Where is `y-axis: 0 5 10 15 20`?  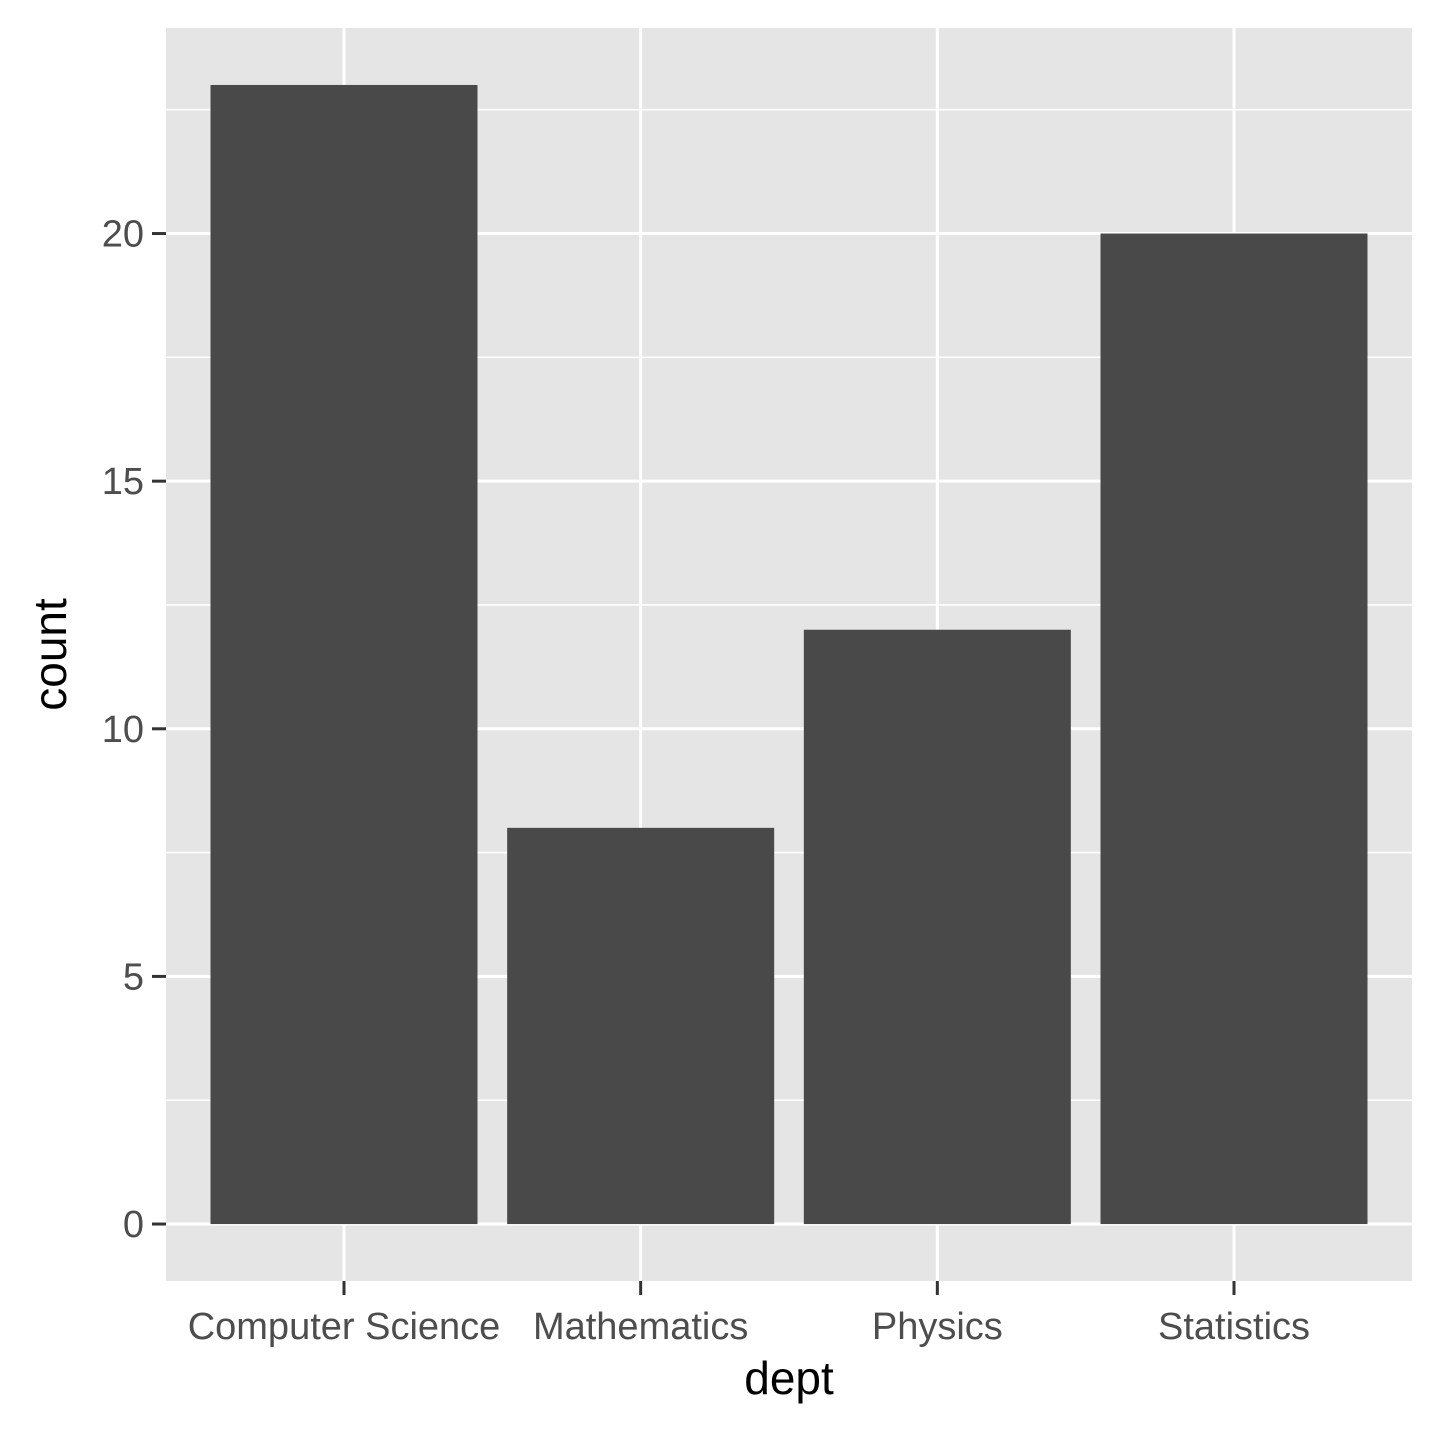
y-axis: 0 5 10 15 20 is located at coordinates (134, 730).